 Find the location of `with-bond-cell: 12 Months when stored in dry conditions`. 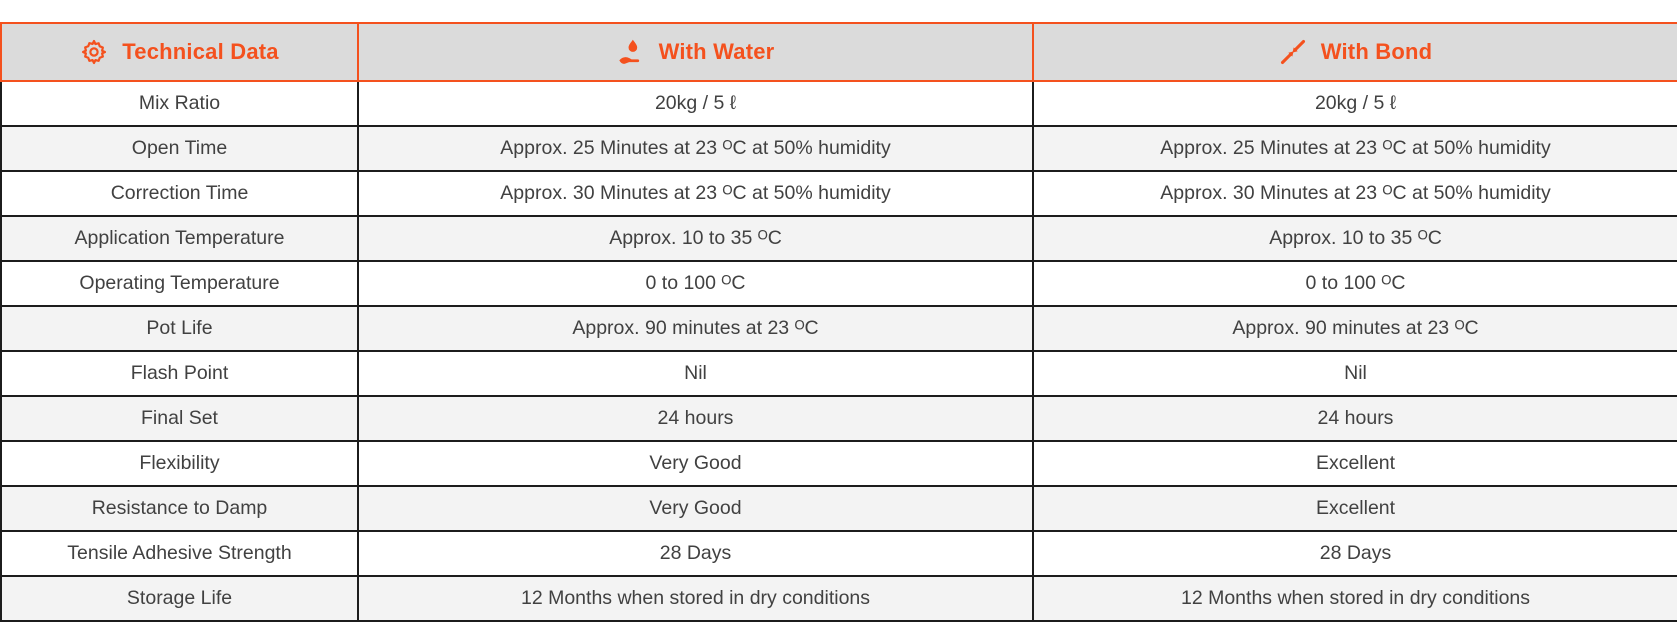

with-bond-cell: 12 Months when stored in dry conditions is located at coordinates (1354, 598).